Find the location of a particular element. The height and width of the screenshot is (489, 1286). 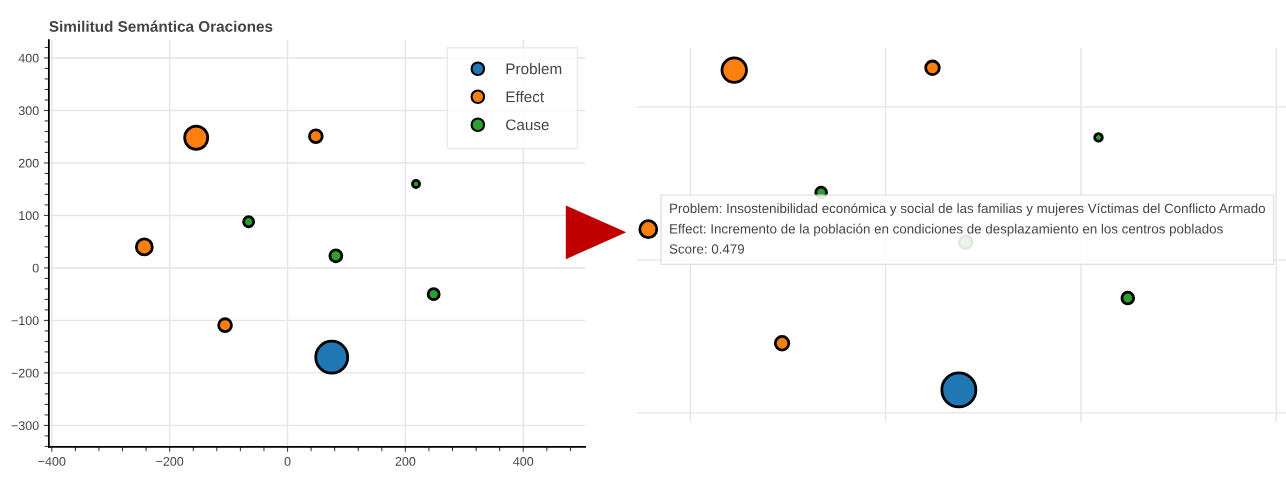

chart-title: Similitud Semántica Oraciones is located at coordinates (161, 26).